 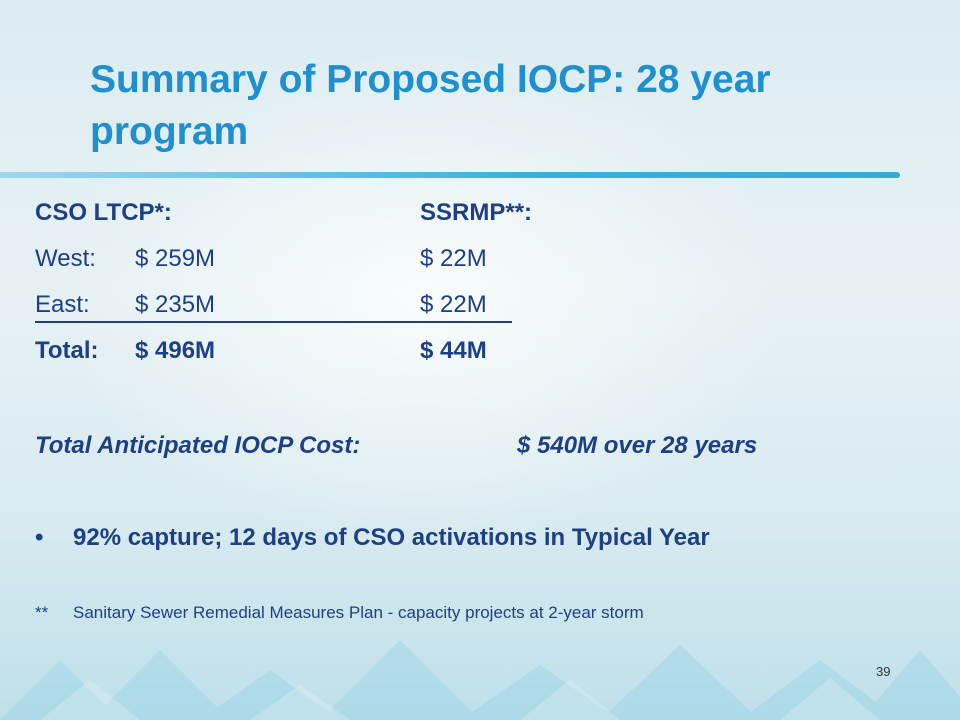 I want to click on total-anticipated-value: $ 540M over 28 years, so click(x=637, y=445).